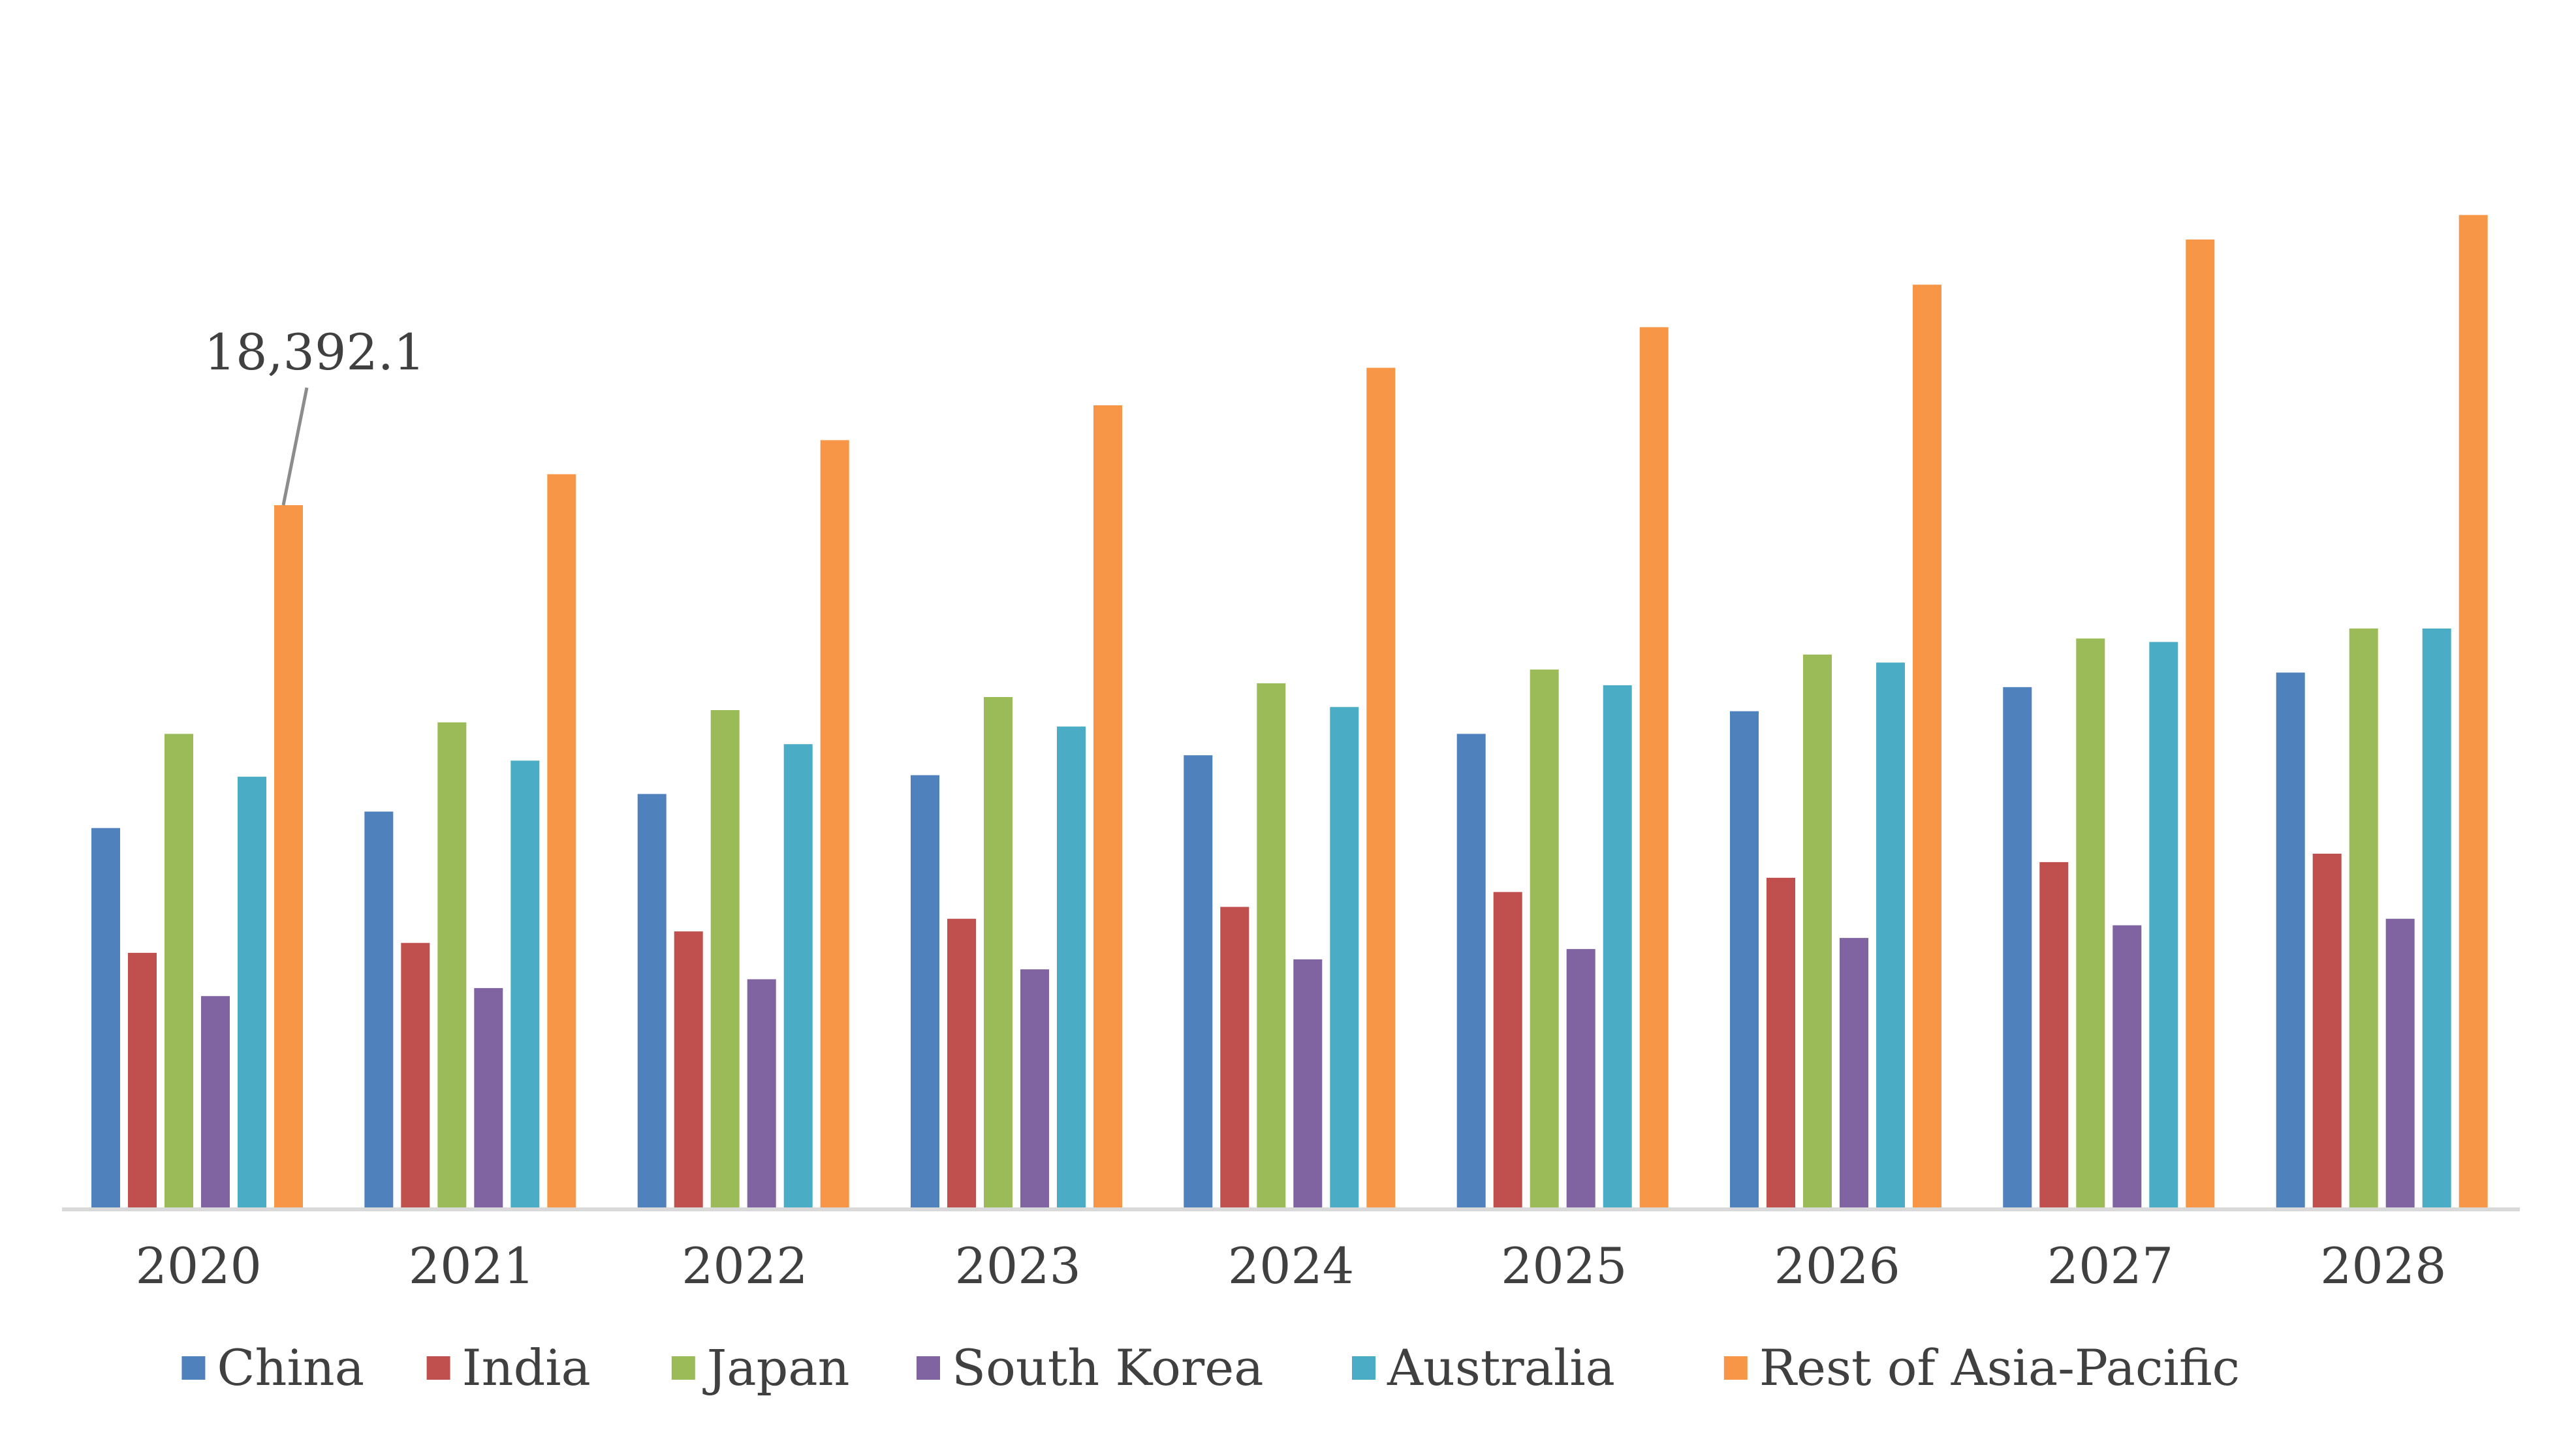  Describe the element at coordinates (290, 1368) in the screenshot. I see `legend-label-china: China` at that location.